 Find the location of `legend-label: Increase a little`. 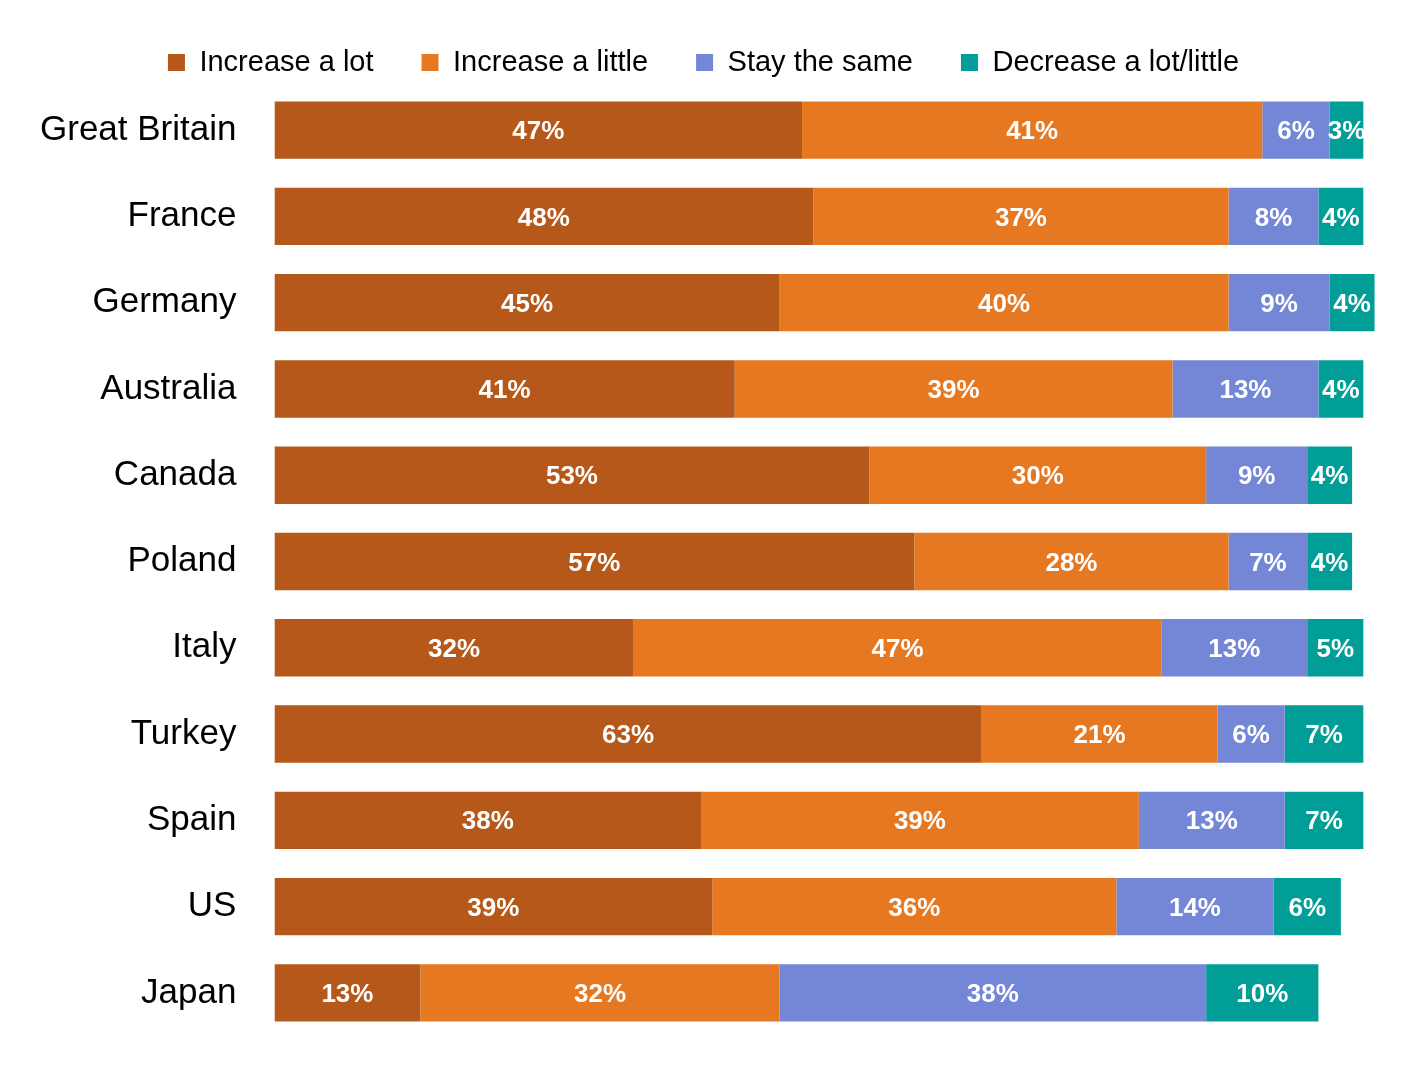

legend-label: Increase a little is located at coordinates (551, 60).